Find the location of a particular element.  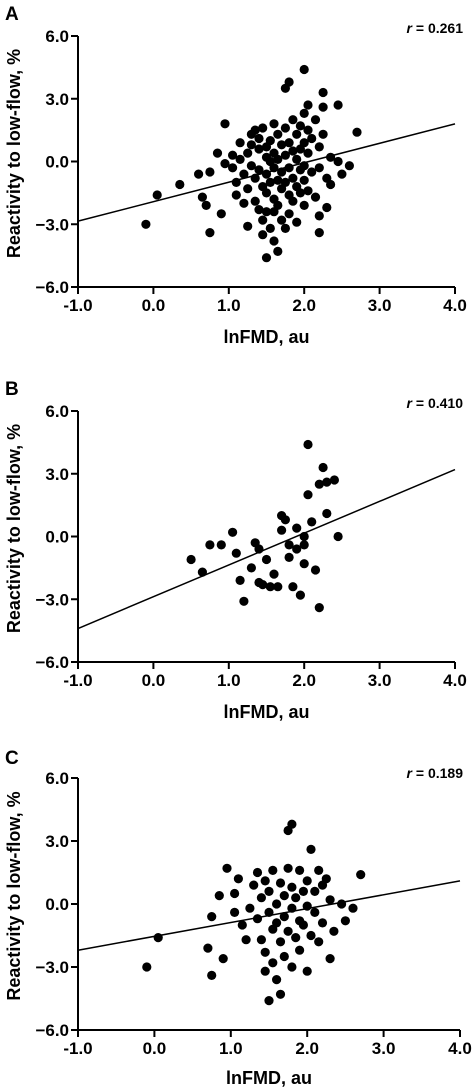

correlation-value: = 0.261 is located at coordinates (437, 28).